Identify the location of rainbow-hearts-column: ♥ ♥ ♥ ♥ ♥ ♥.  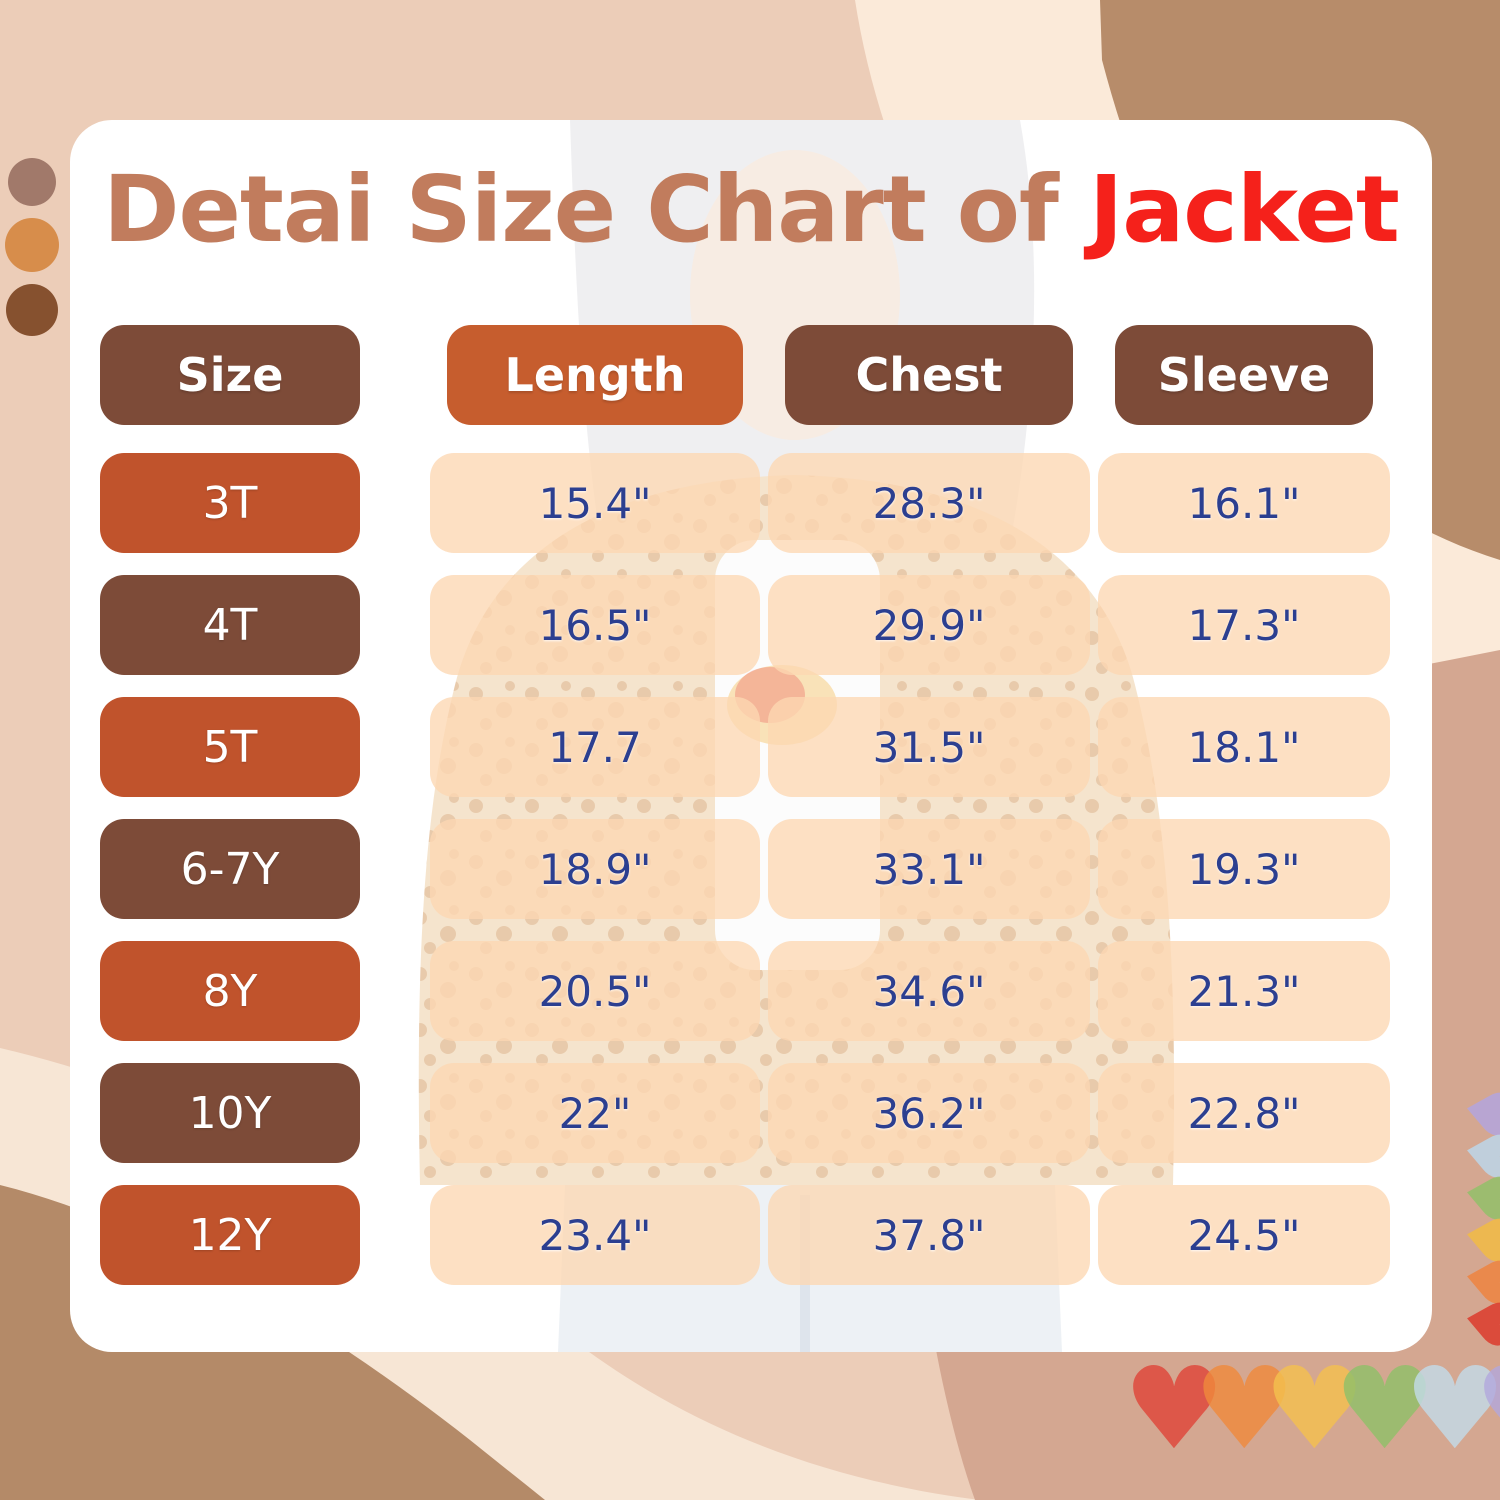
(1474, 1216).